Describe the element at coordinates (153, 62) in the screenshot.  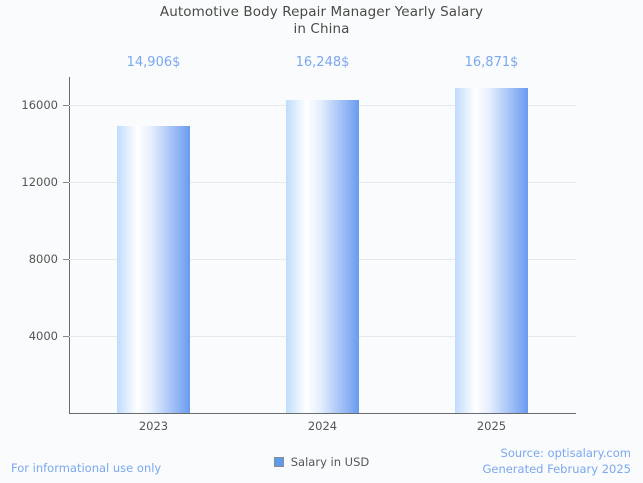
I see `bar-value-label-2023: 14,906$` at that location.